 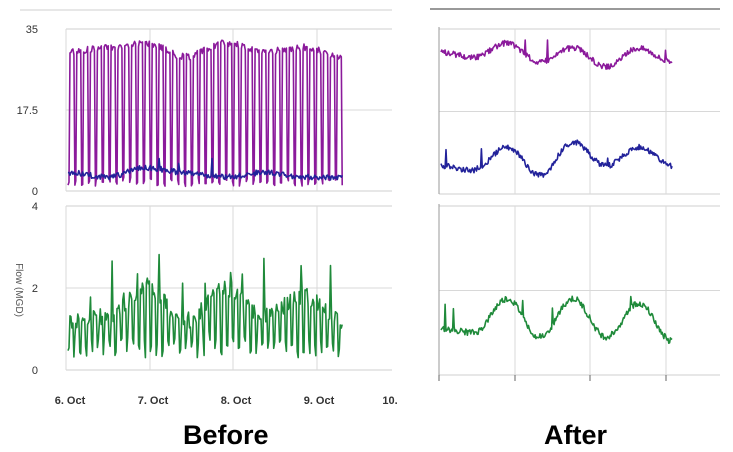 I want to click on y-axis-label: Flow (MGD), so click(x=18, y=290).